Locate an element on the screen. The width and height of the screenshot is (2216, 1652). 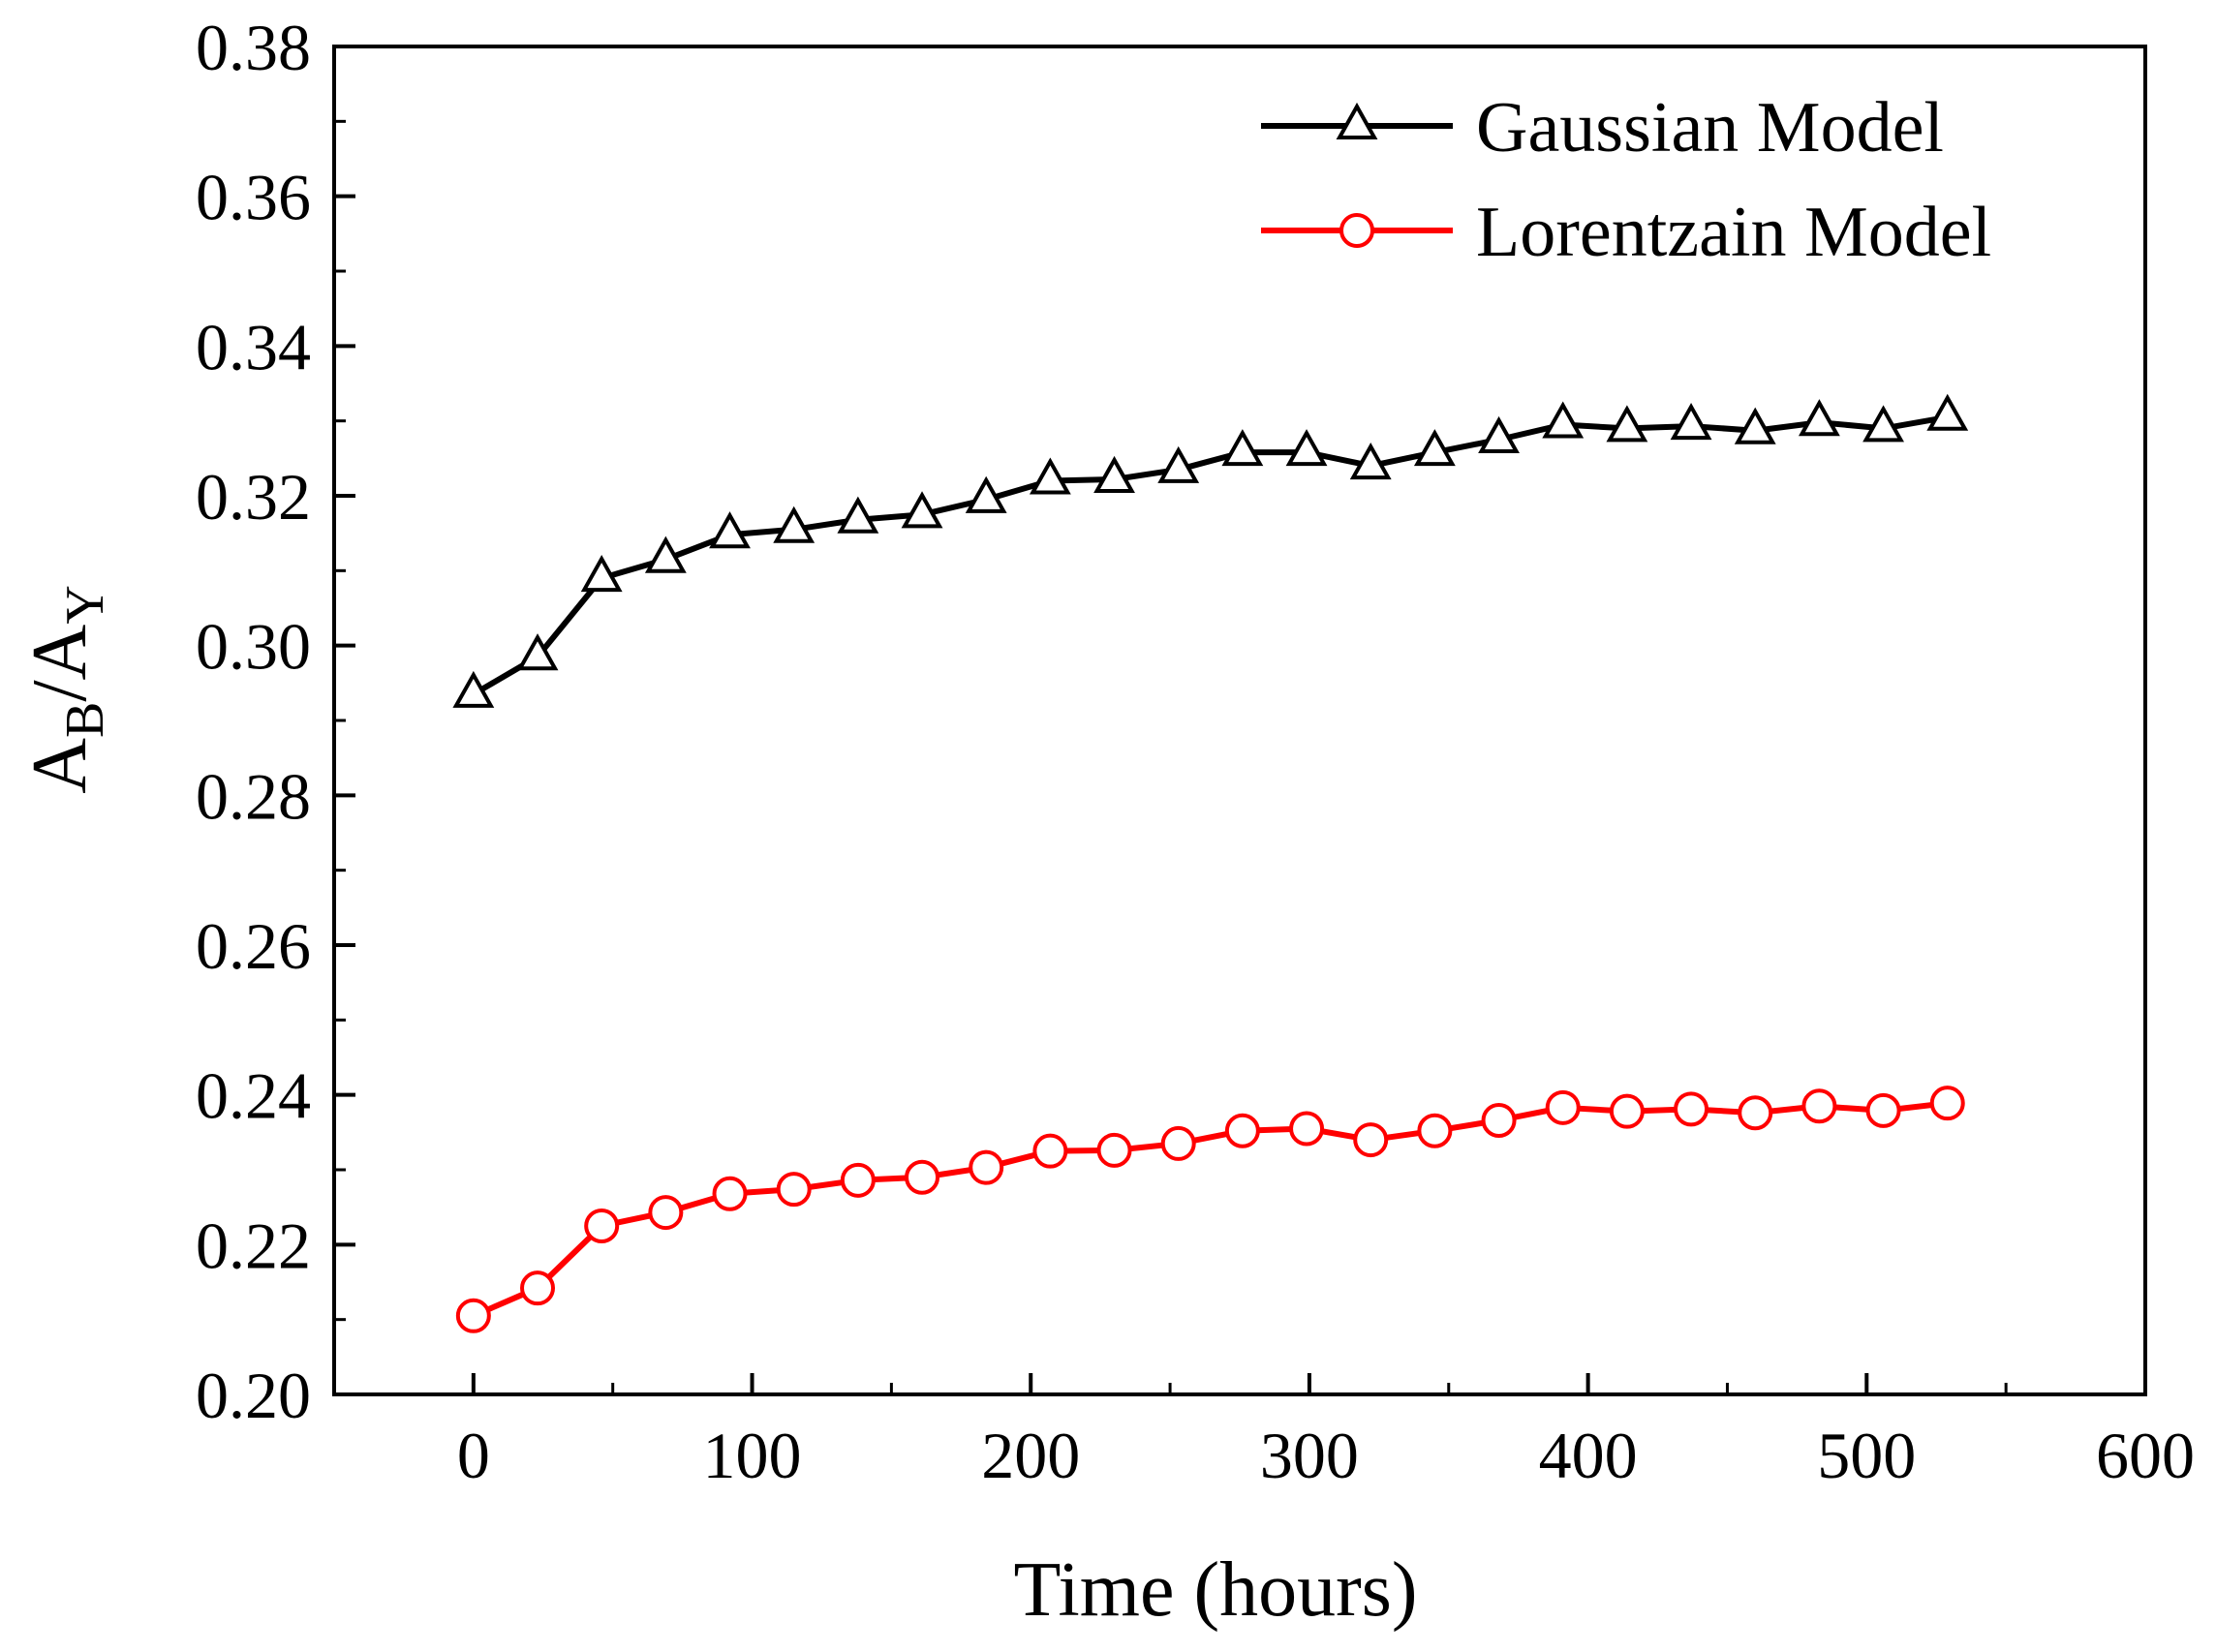
y-tick-label: 0.38 is located at coordinates (253, 47).